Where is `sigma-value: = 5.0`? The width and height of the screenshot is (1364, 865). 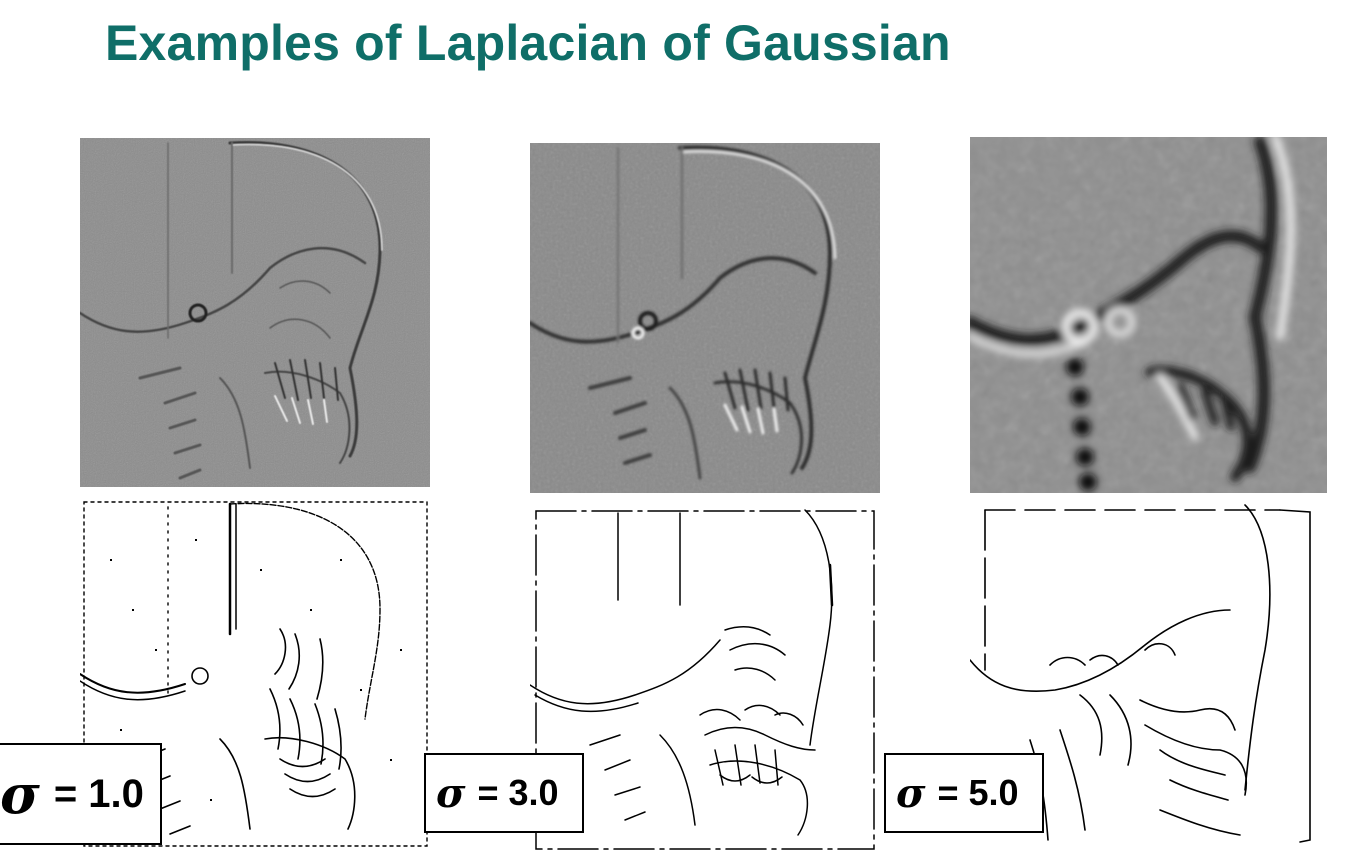 sigma-value: = 5.0 is located at coordinates (978, 793).